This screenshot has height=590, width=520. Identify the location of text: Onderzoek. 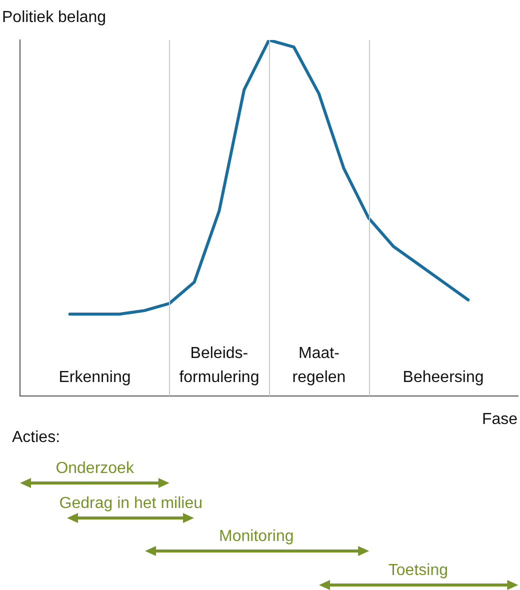
(95, 469).